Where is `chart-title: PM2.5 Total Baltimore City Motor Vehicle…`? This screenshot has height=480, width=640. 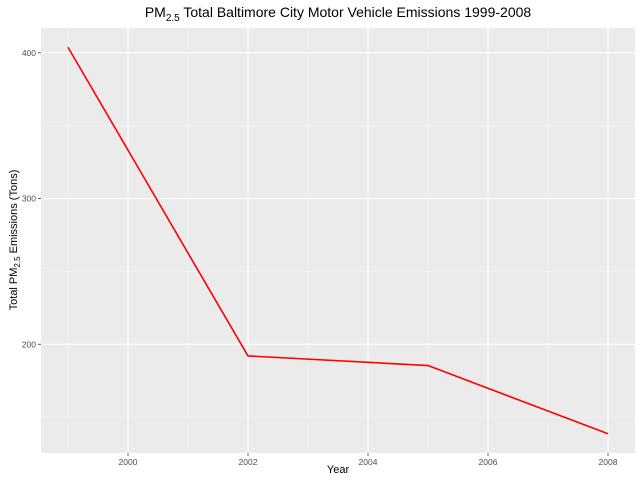
chart-title: PM2.5 Total Baltimore City Motor Vehicle… is located at coordinates (338, 14).